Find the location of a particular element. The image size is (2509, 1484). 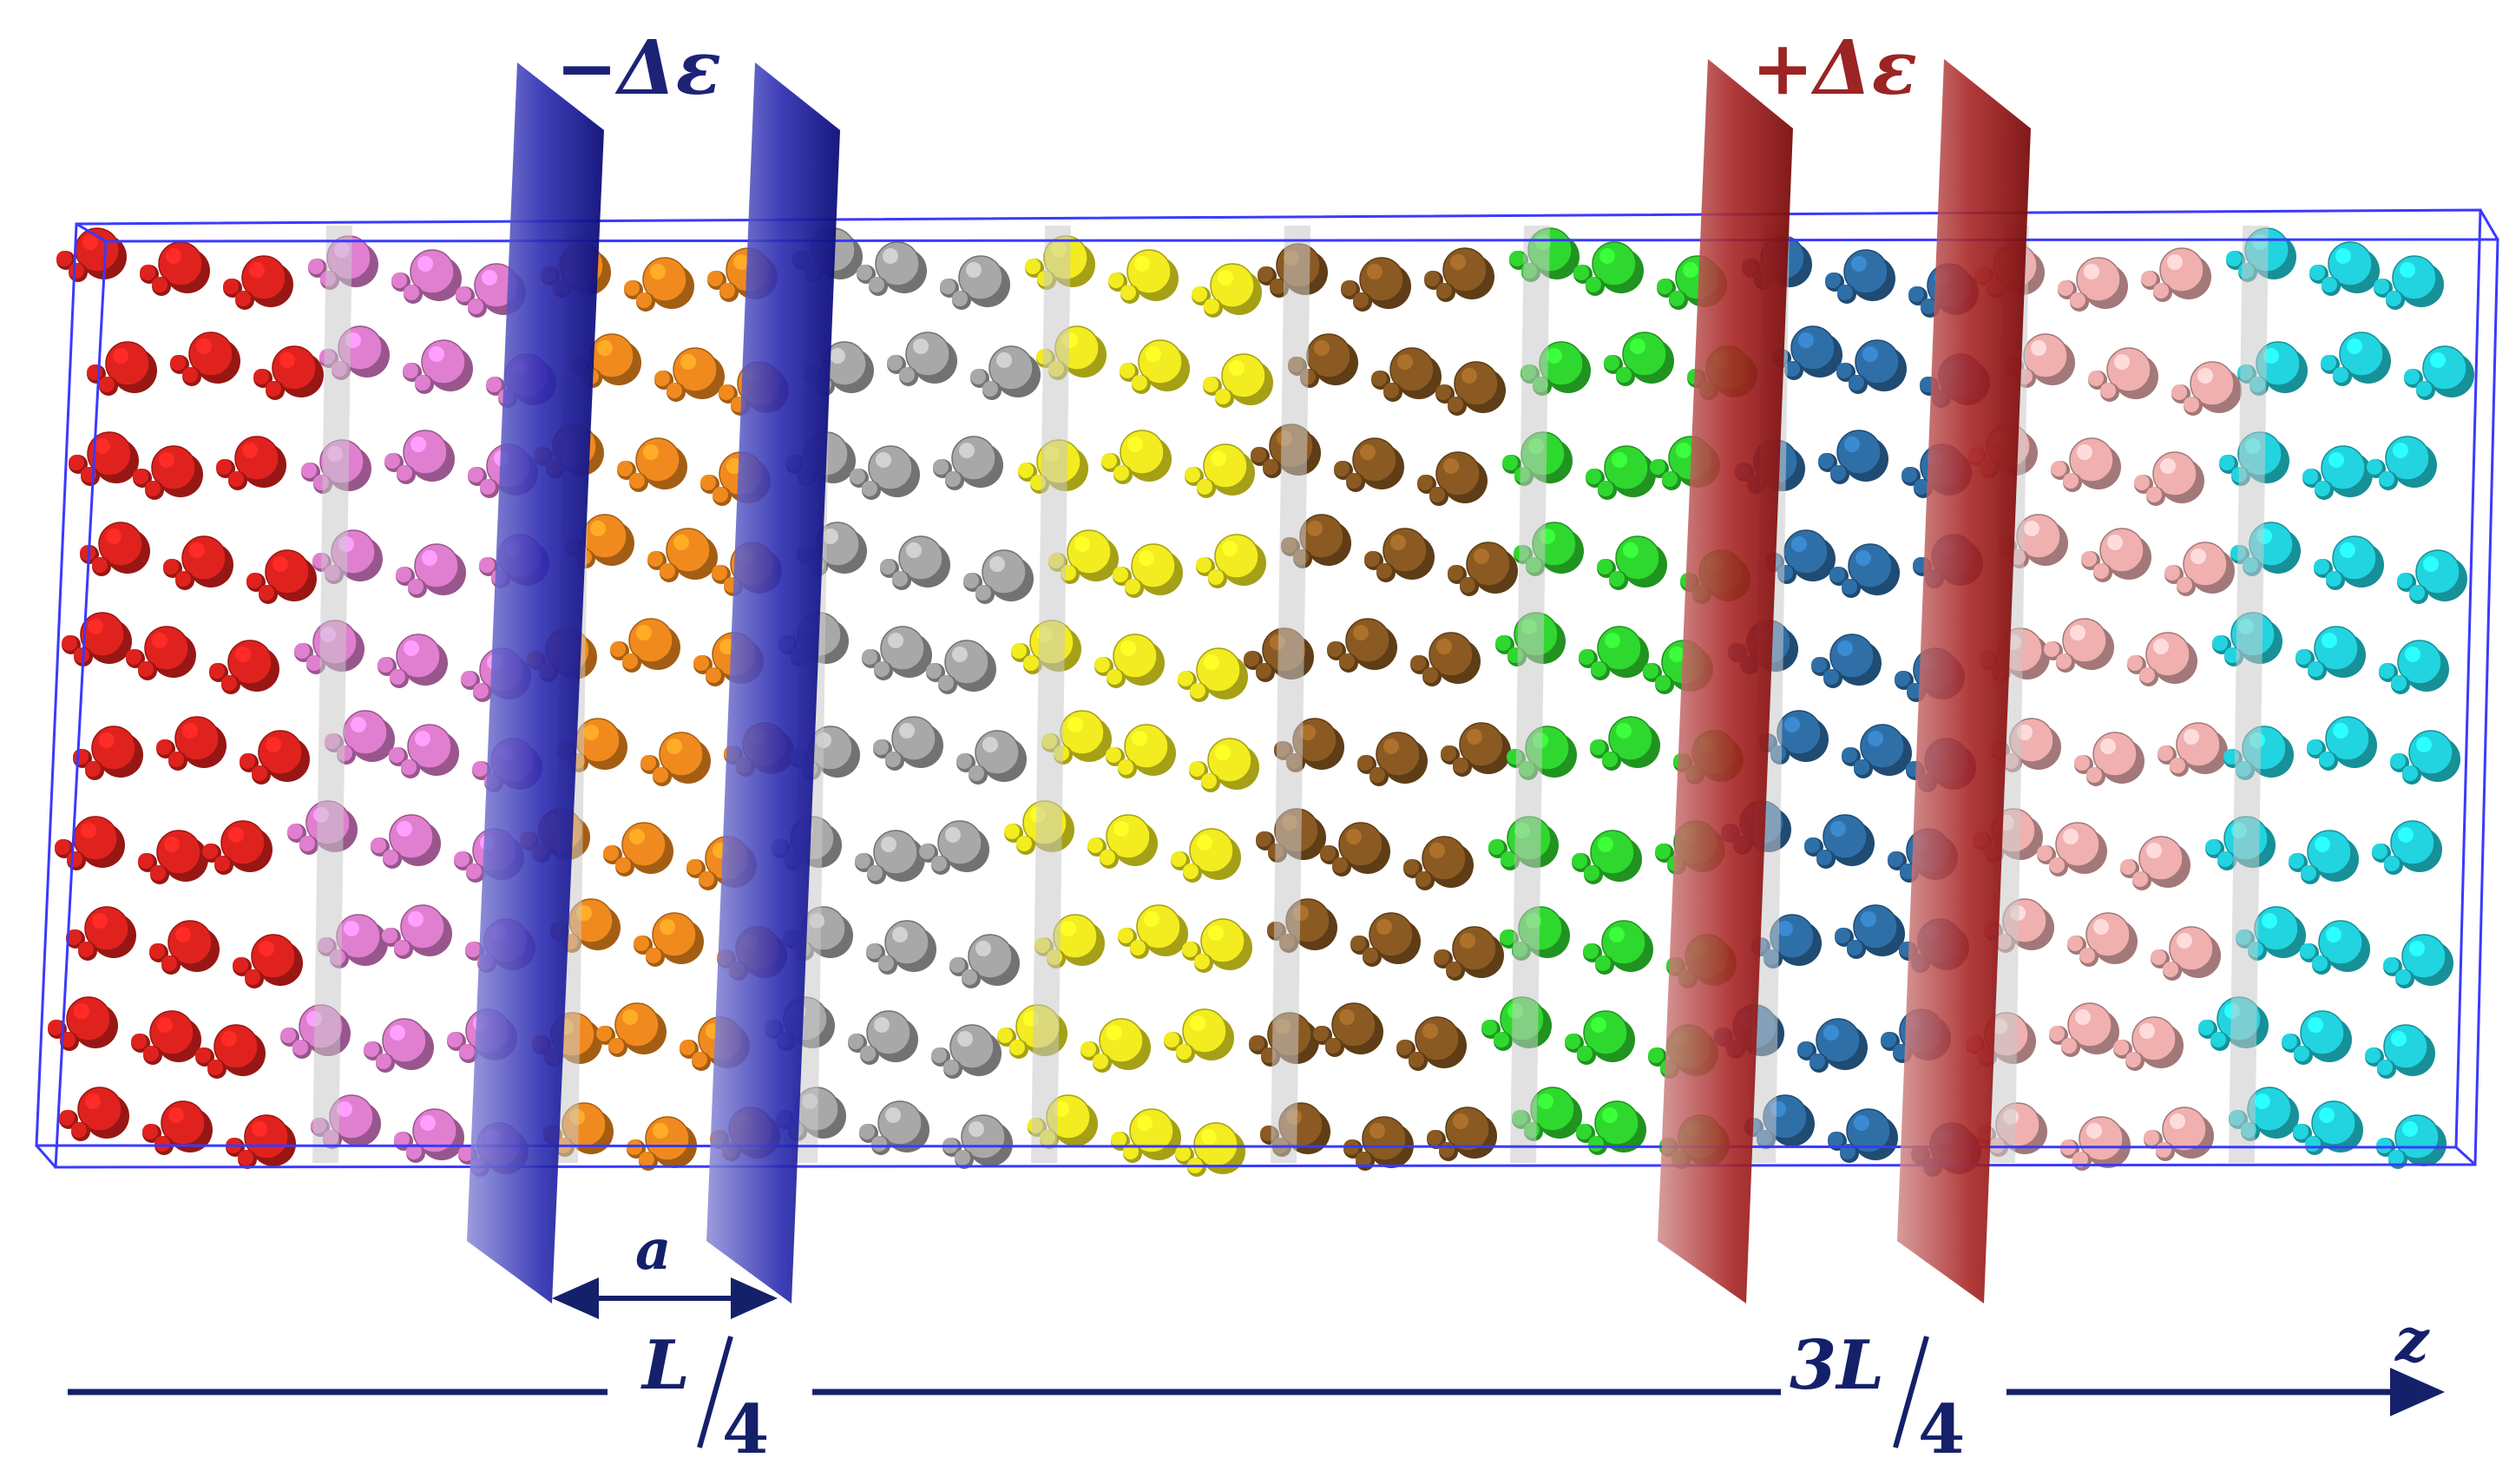

blue-plane-left is located at coordinates (535, 682).